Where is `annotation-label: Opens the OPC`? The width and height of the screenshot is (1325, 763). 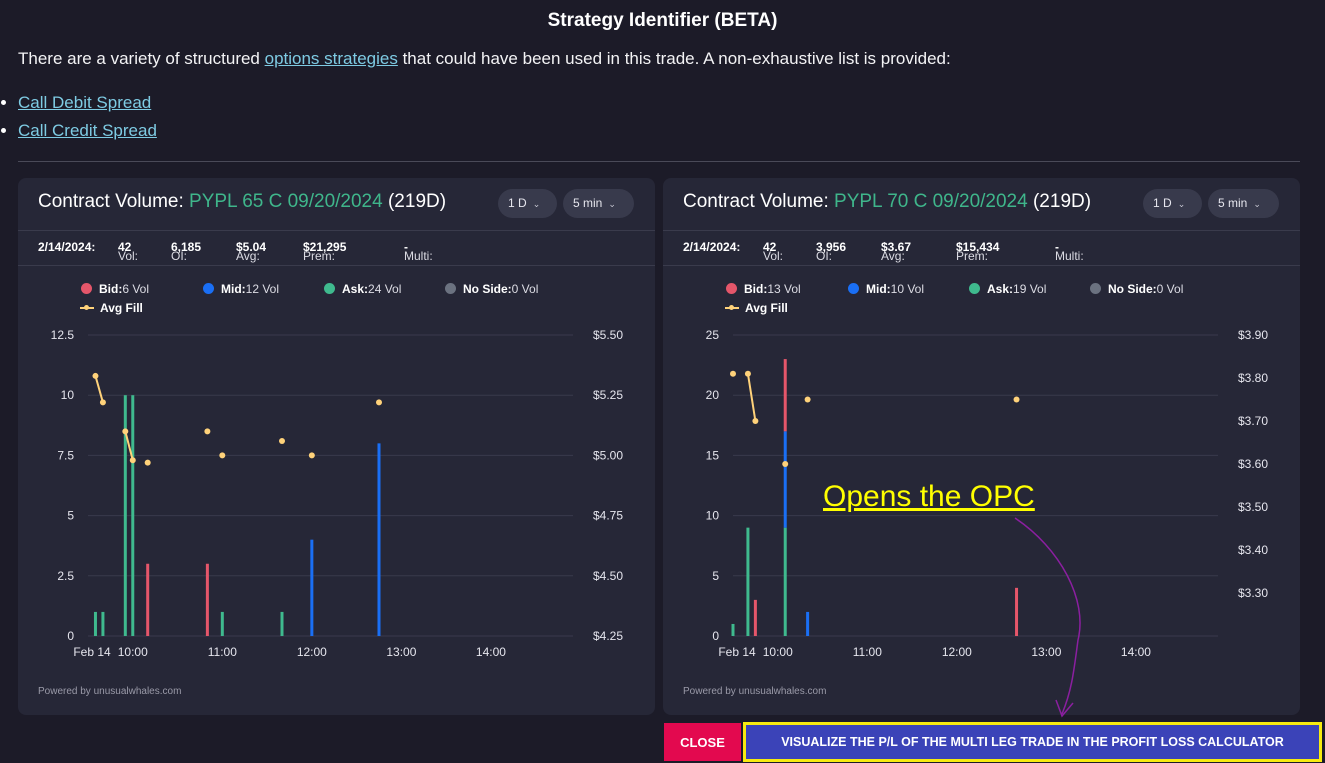
annotation-label: Opens the OPC is located at coordinates (929, 496).